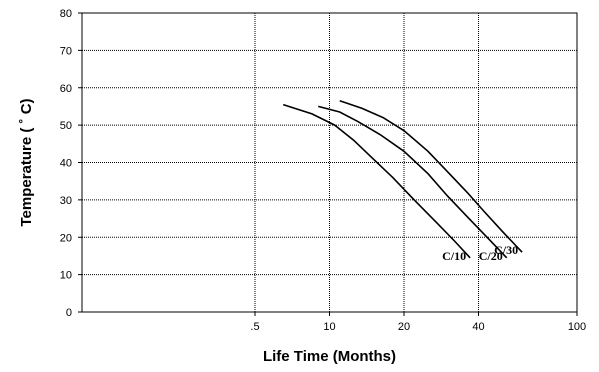 The image size is (599, 372). What do you see at coordinates (66, 238) in the screenshot?
I see `y-tick-label: 20` at bounding box center [66, 238].